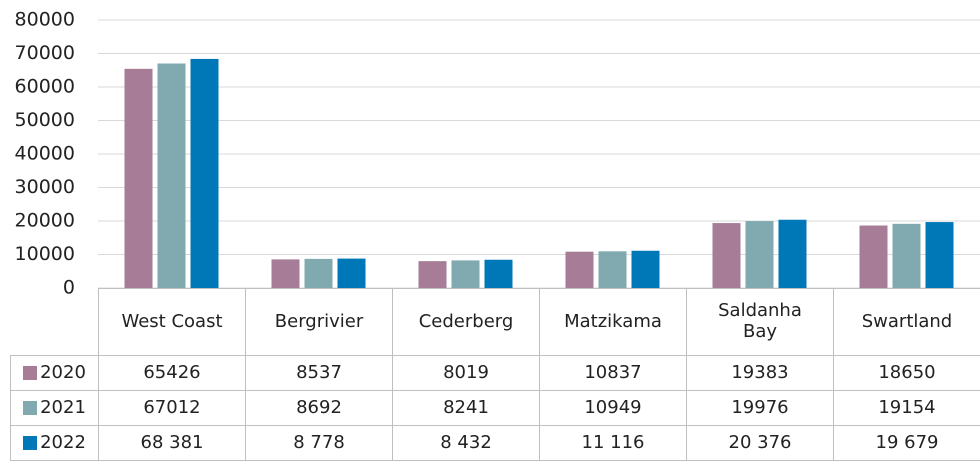 The image size is (980, 465). I want to click on table-value-text: 10949, so click(613, 407).